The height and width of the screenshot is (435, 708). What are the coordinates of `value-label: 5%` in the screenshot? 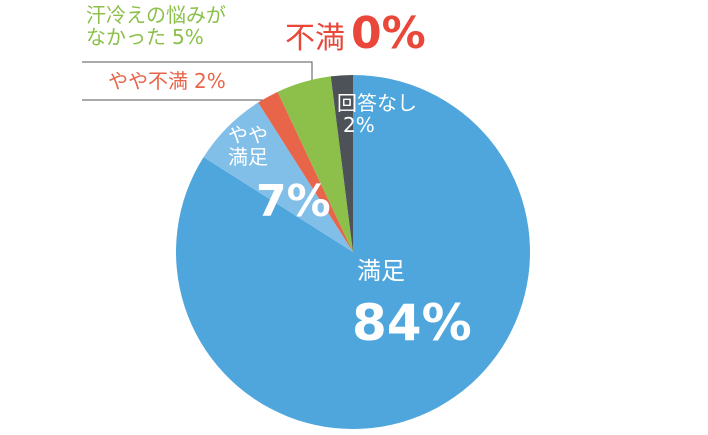 It's located at (188, 37).